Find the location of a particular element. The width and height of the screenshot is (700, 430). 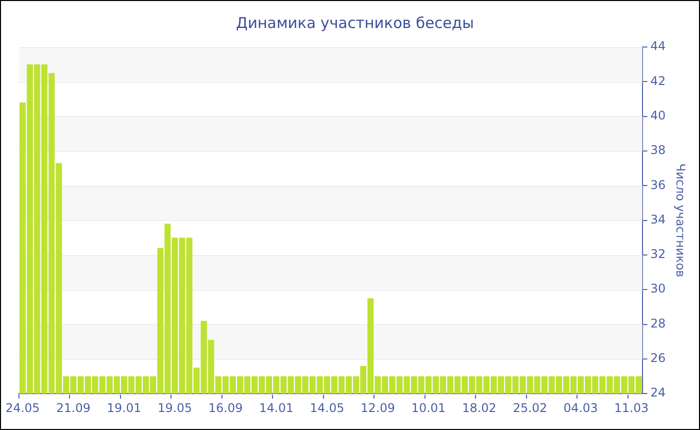

x-tick-label: 21.09 is located at coordinates (73, 407).